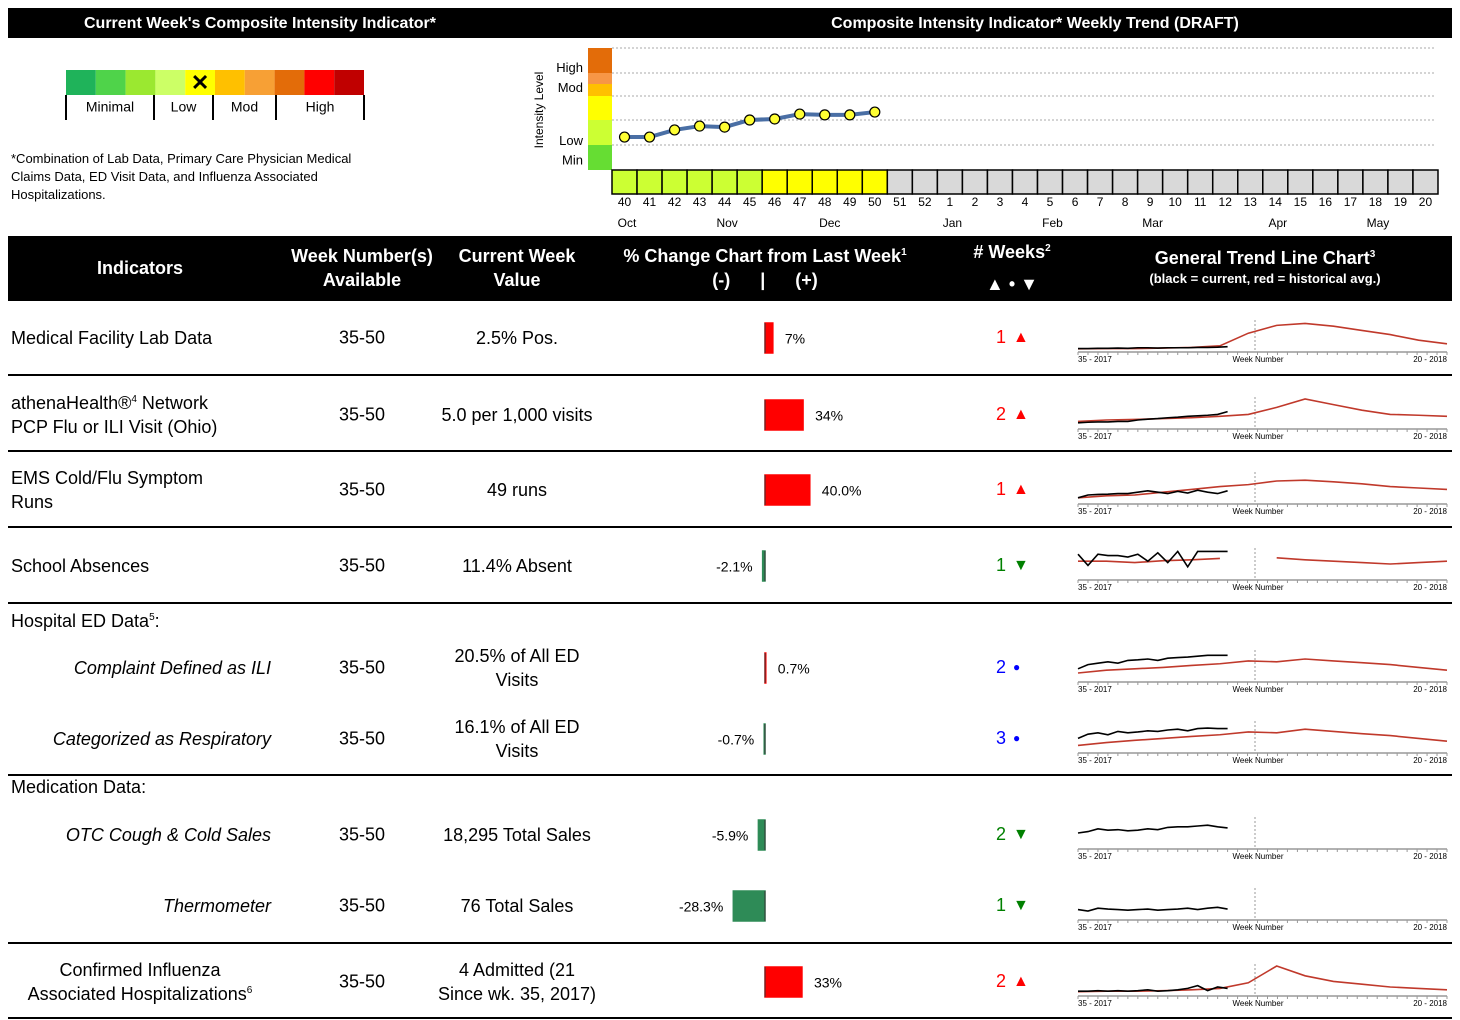 The width and height of the screenshot is (1460, 1020). What do you see at coordinates (1378, 223) in the screenshot?
I see `month-label: May` at bounding box center [1378, 223].